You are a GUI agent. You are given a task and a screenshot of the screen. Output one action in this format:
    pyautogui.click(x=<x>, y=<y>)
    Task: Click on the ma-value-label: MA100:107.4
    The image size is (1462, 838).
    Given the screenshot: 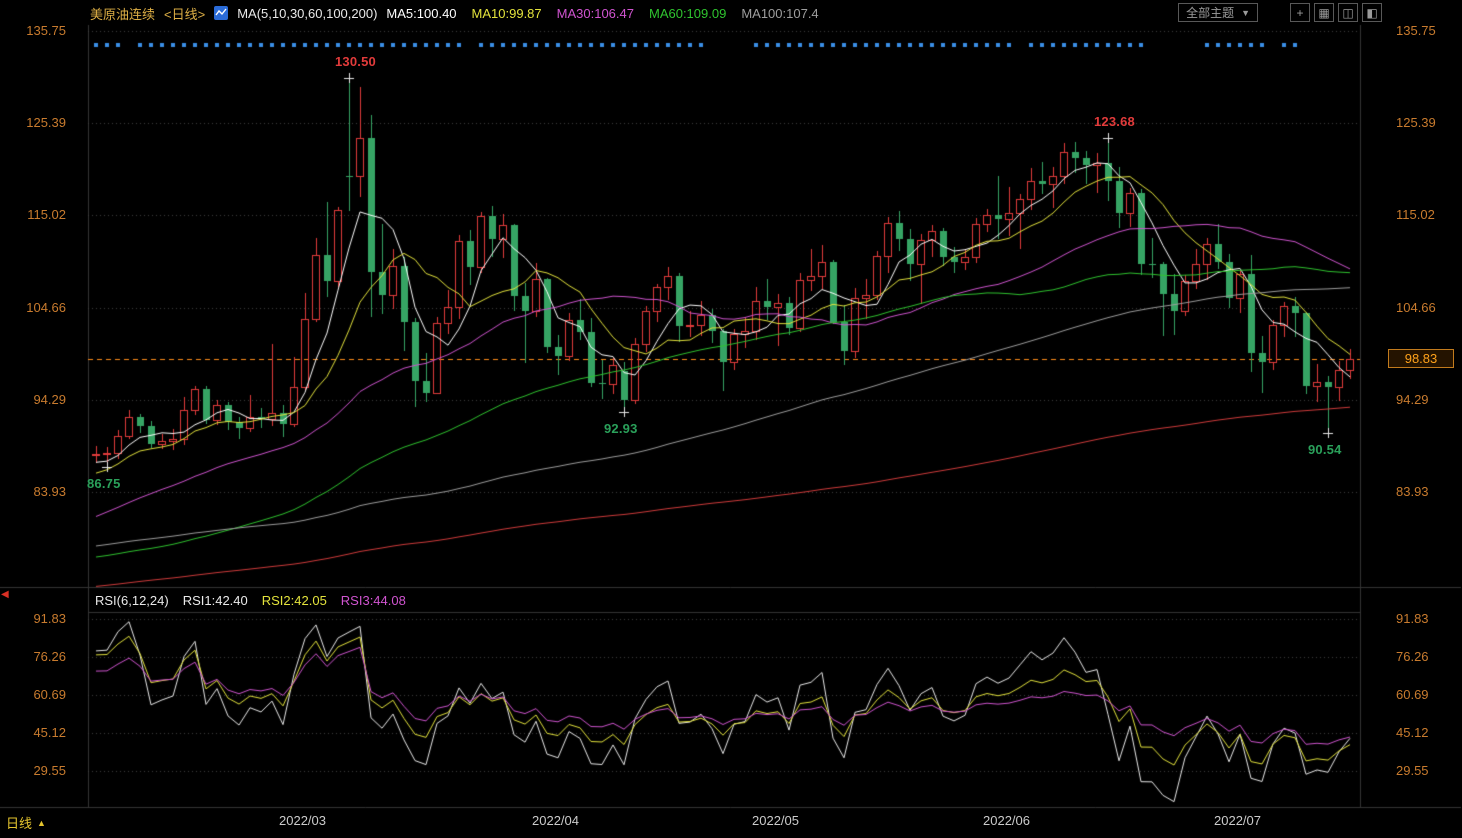 What is the action you would take?
    pyautogui.click(x=780, y=13)
    